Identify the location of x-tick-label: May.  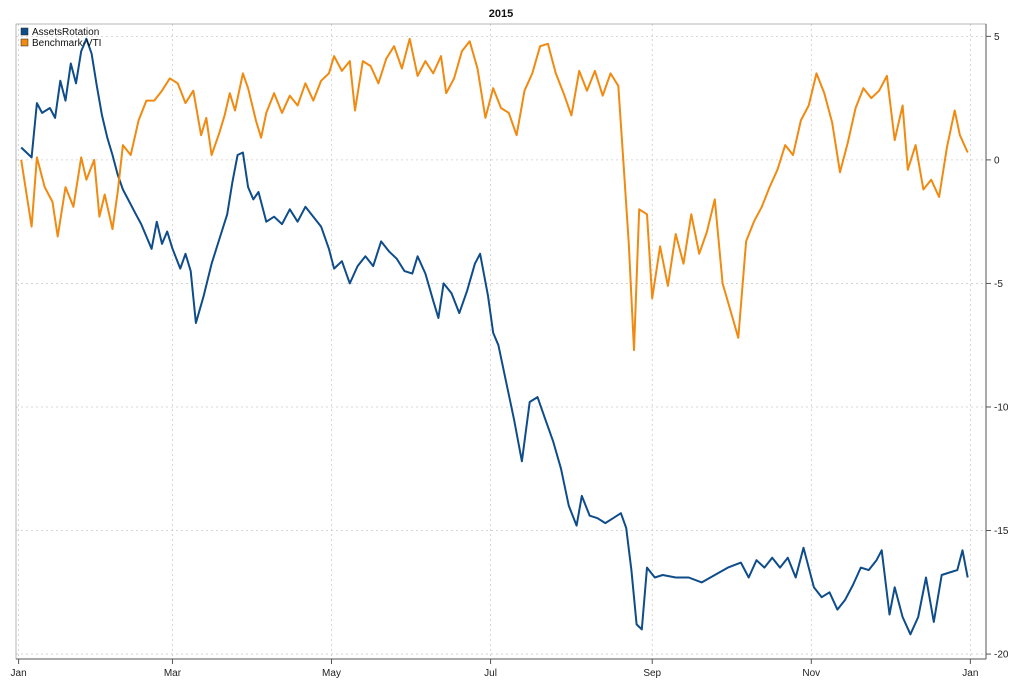
(331, 673).